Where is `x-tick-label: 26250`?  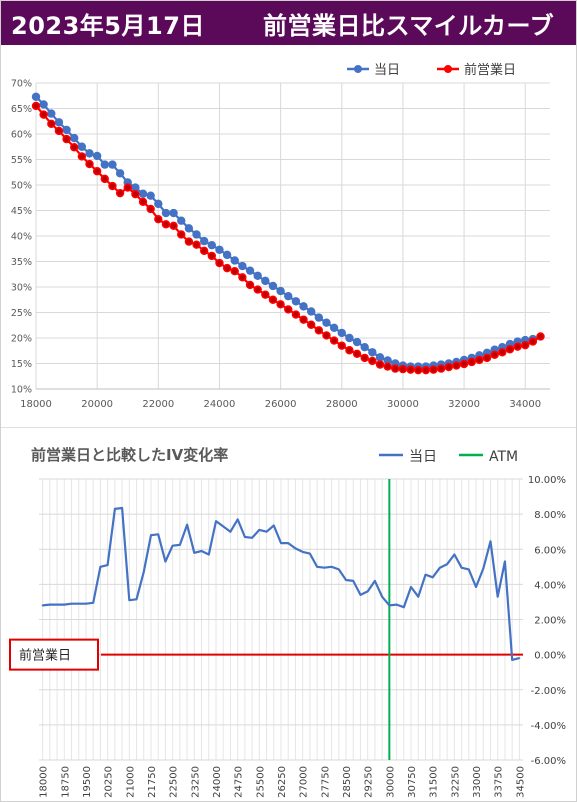
x-tick-label: 26250 is located at coordinates (282, 782).